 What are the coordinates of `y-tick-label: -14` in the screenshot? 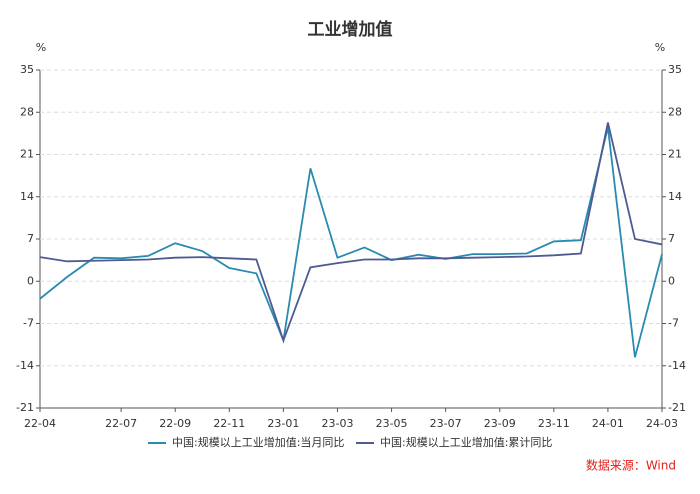 It's located at (25, 365).